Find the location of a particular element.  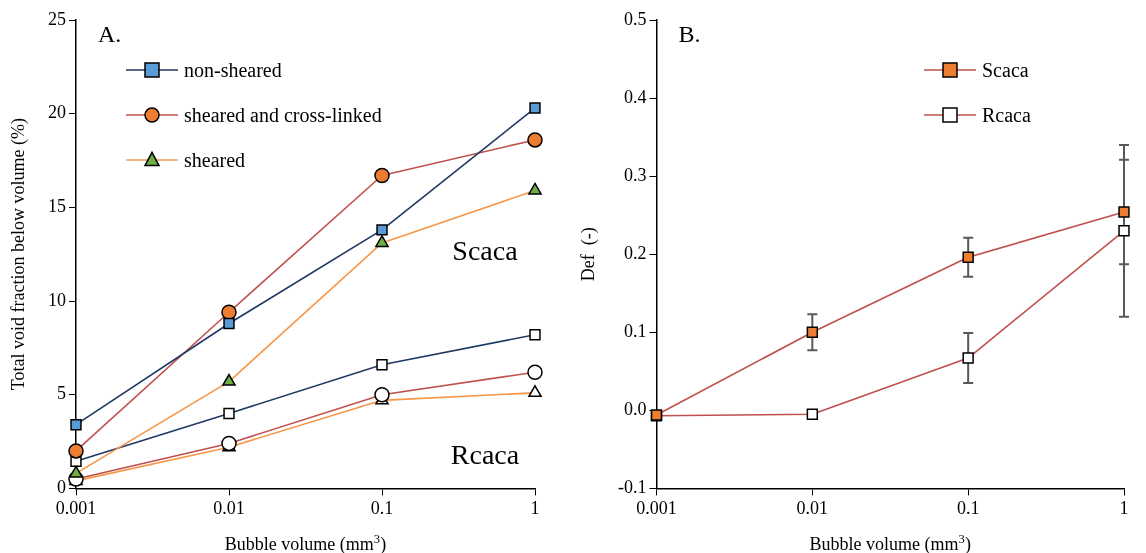

legend-label: non-sheared is located at coordinates (233, 70).